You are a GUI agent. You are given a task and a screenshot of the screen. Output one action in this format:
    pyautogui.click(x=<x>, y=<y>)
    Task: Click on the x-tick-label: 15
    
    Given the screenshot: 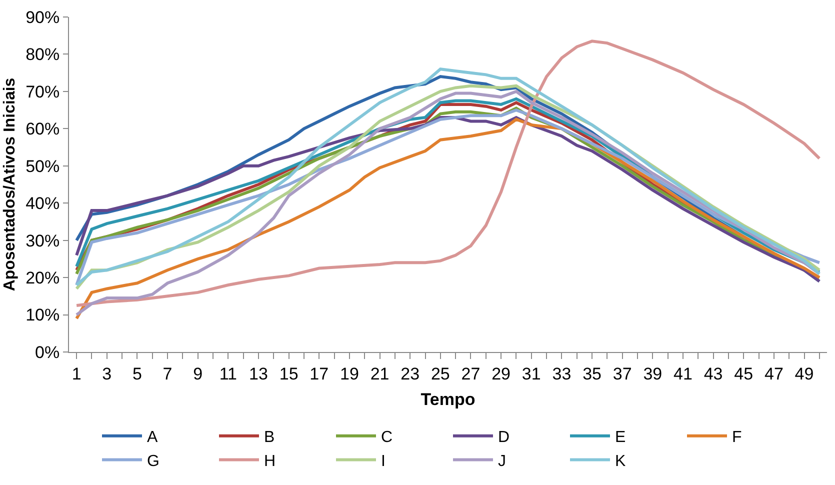 What is the action you would take?
    pyautogui.click(x=288, y=374)
    